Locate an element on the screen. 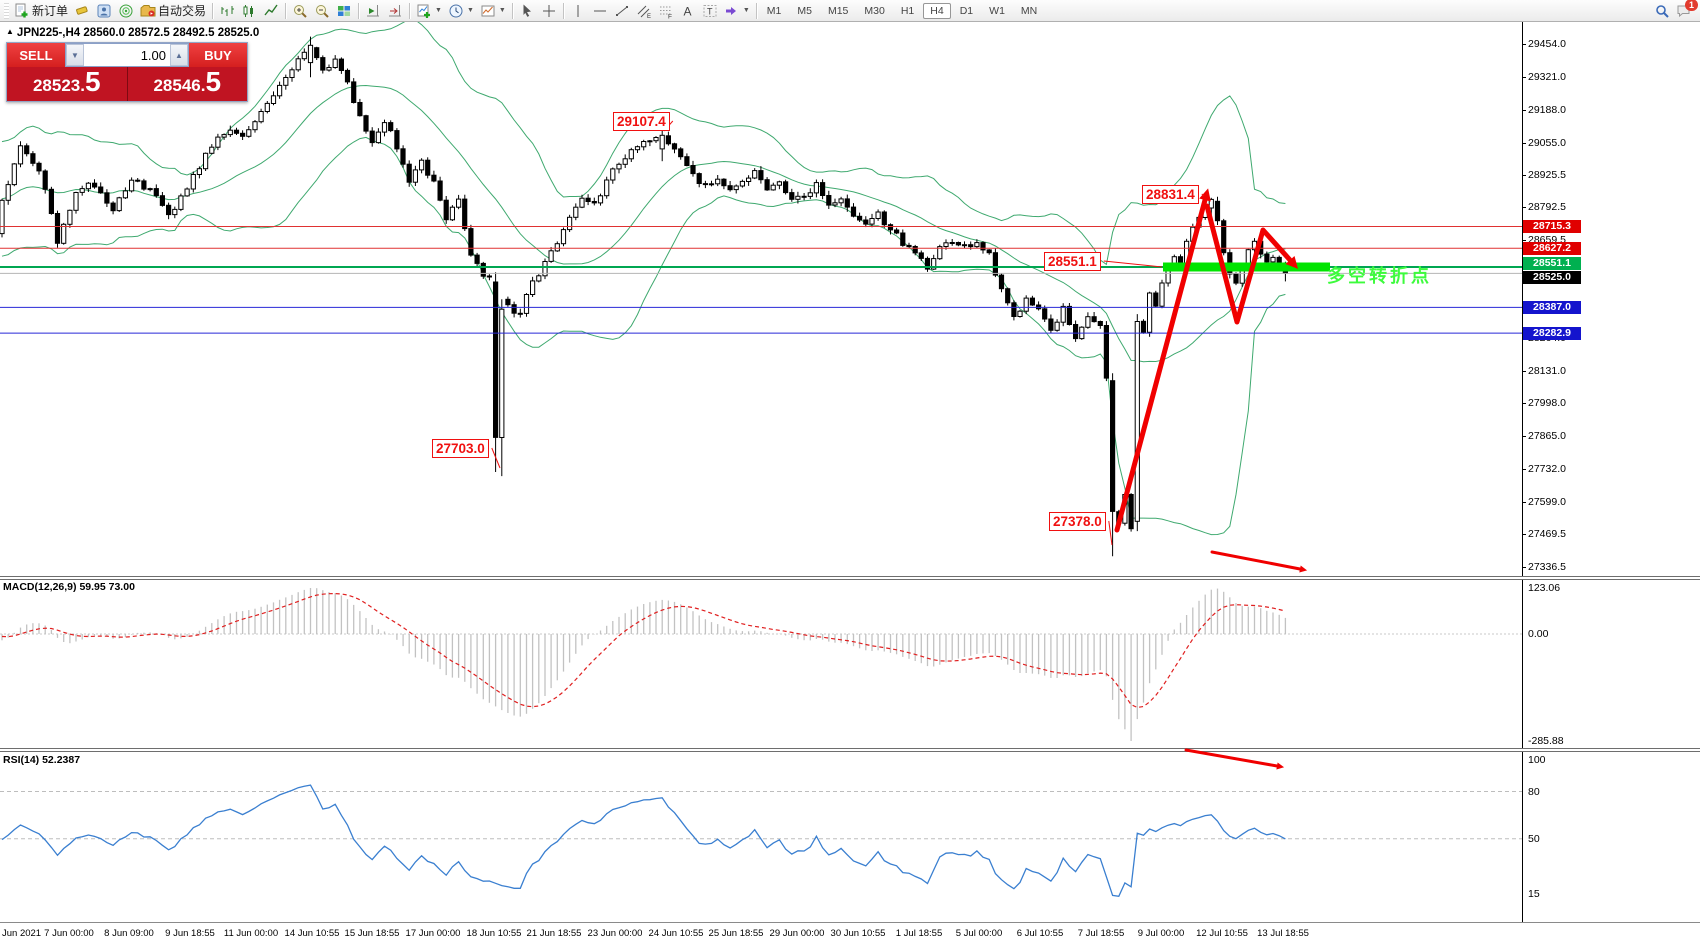 The width and height of the screenshot is (1700, 945). candlestick-chart-button is located at coordinates (249, 11).